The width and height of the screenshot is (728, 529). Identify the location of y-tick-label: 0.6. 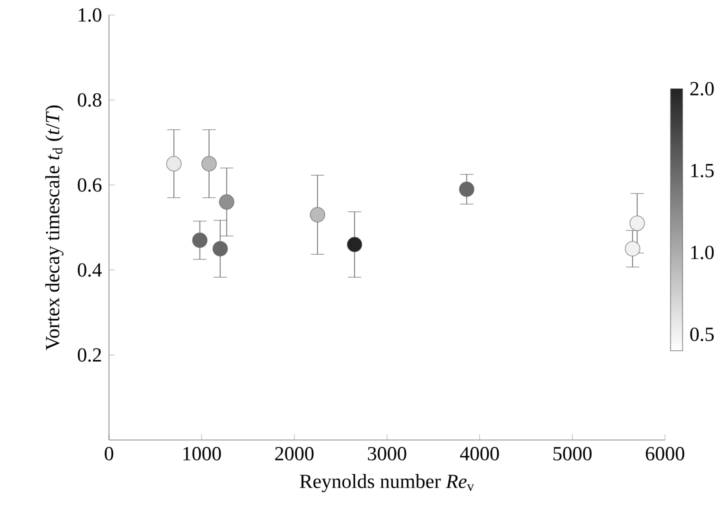
(90, 185).